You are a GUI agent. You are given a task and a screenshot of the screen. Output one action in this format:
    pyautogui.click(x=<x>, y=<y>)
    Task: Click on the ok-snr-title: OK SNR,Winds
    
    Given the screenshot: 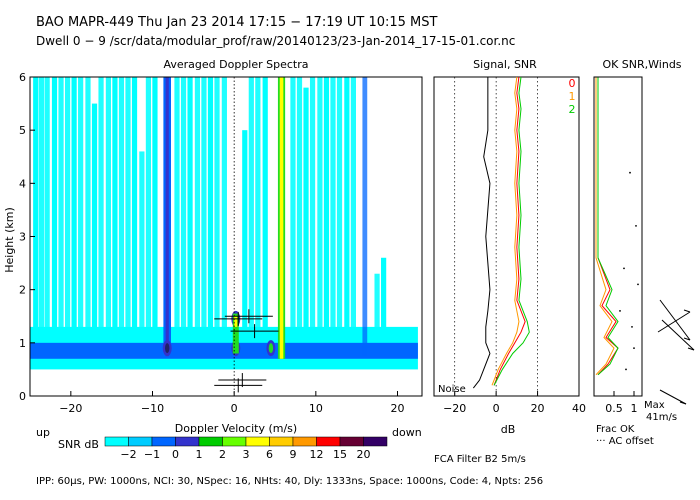 What is the action you would take?
    pyautogui.click(x=641, y=64)
    